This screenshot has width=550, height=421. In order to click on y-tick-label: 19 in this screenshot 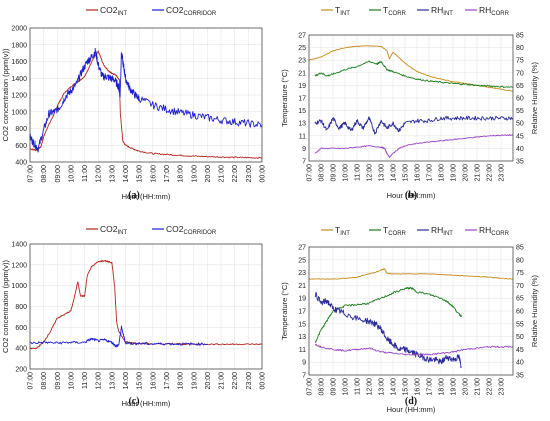, I will do `click(302, 299)`.